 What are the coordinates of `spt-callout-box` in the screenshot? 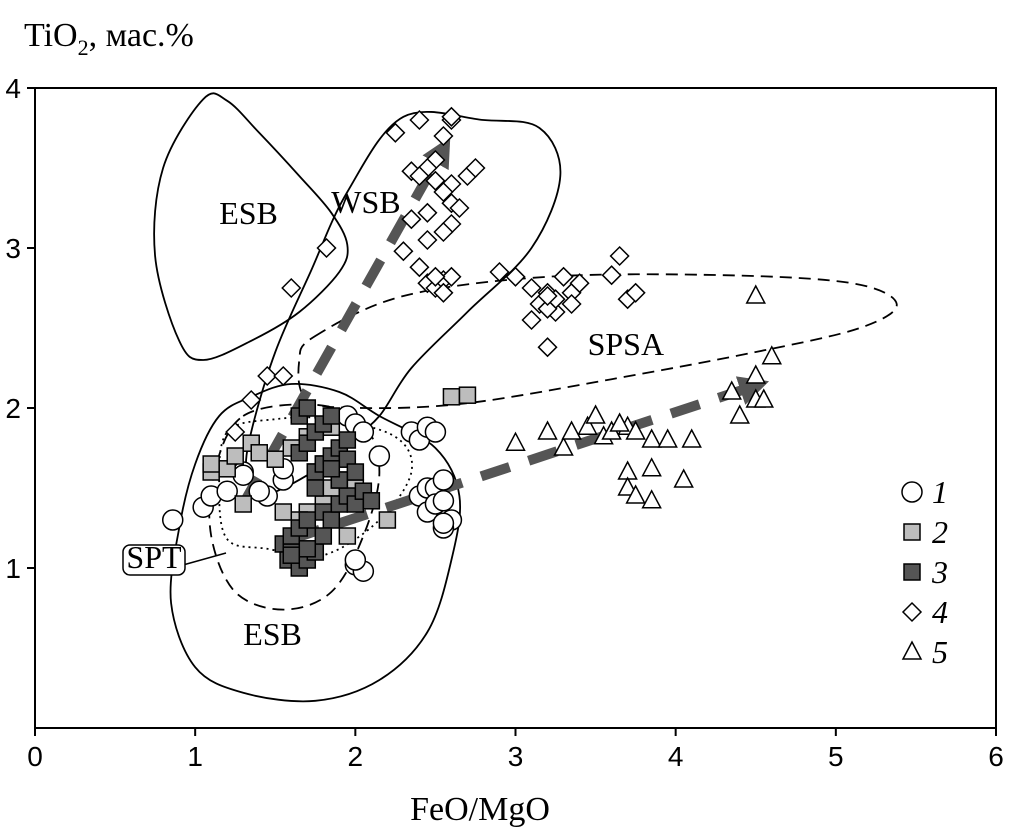 It's located at (154, 560).